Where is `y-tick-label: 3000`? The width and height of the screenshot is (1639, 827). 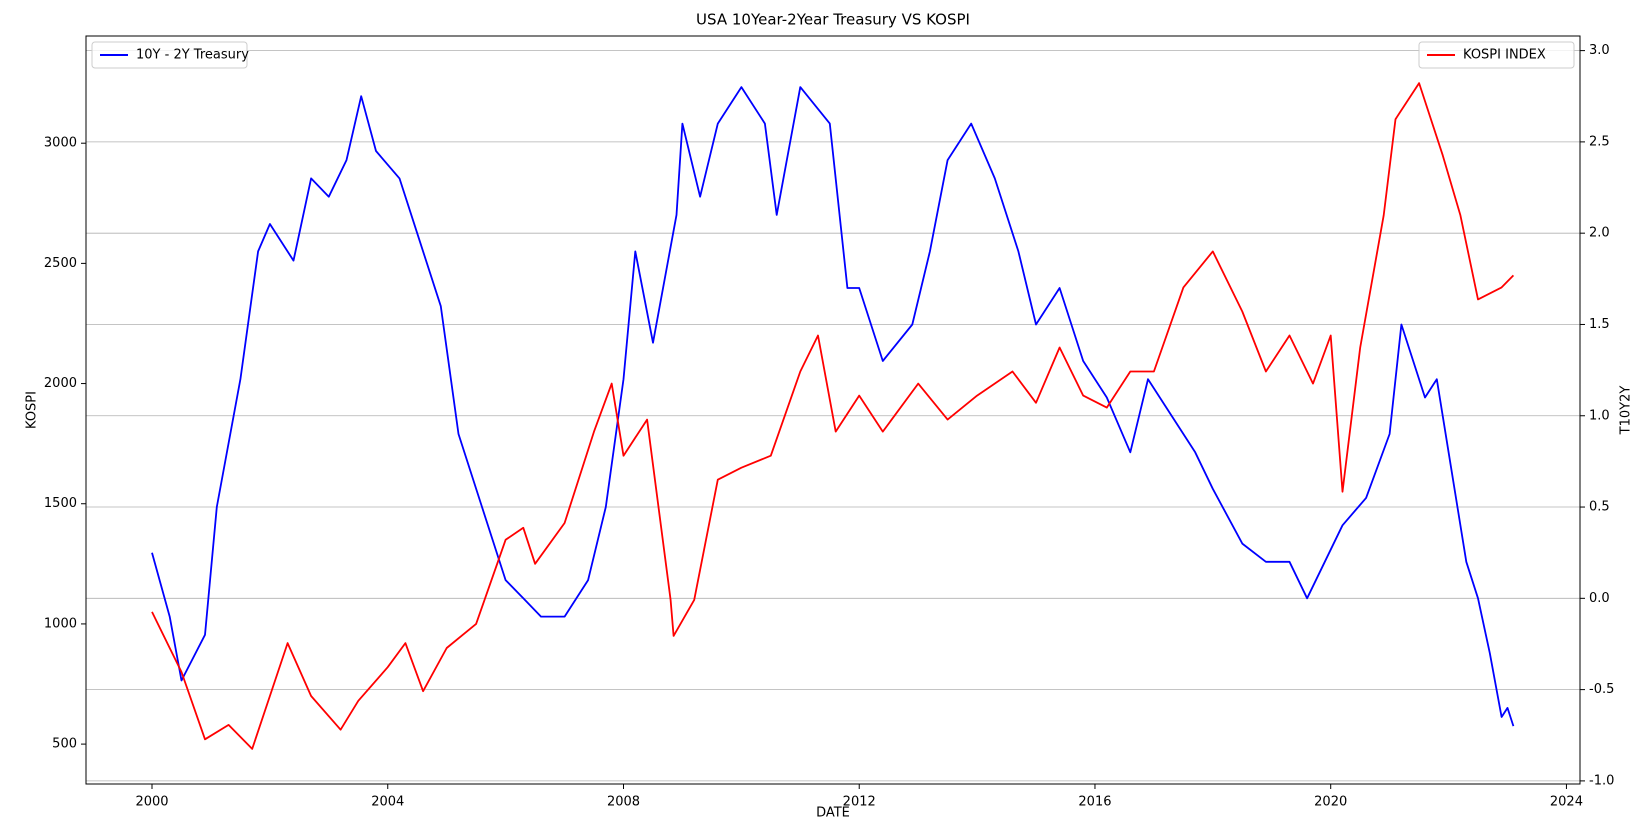 y-tick-label: 3000 is located at coordinates (60, 143).